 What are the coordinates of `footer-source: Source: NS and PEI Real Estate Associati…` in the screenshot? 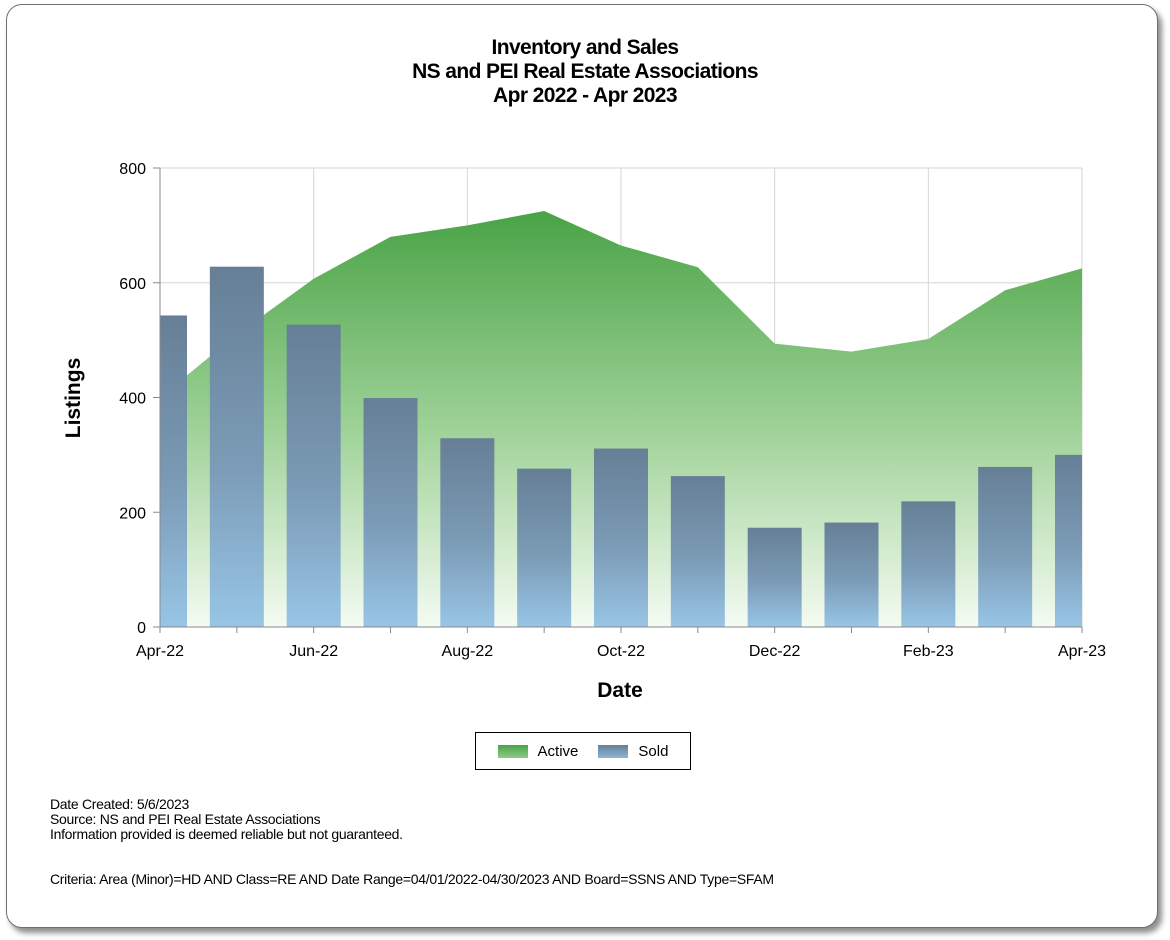 It's located at (185, 819).